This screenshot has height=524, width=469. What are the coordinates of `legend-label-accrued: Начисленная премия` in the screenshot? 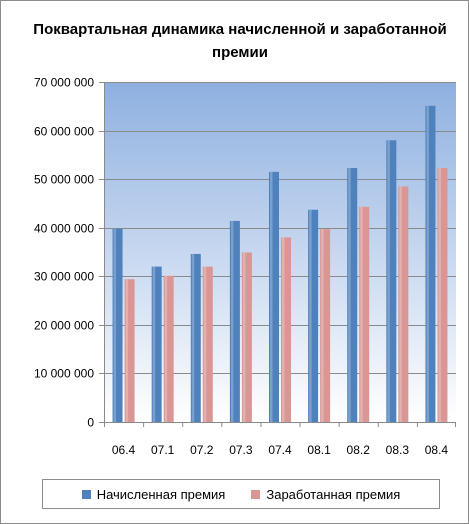 It's located at (161, 494).